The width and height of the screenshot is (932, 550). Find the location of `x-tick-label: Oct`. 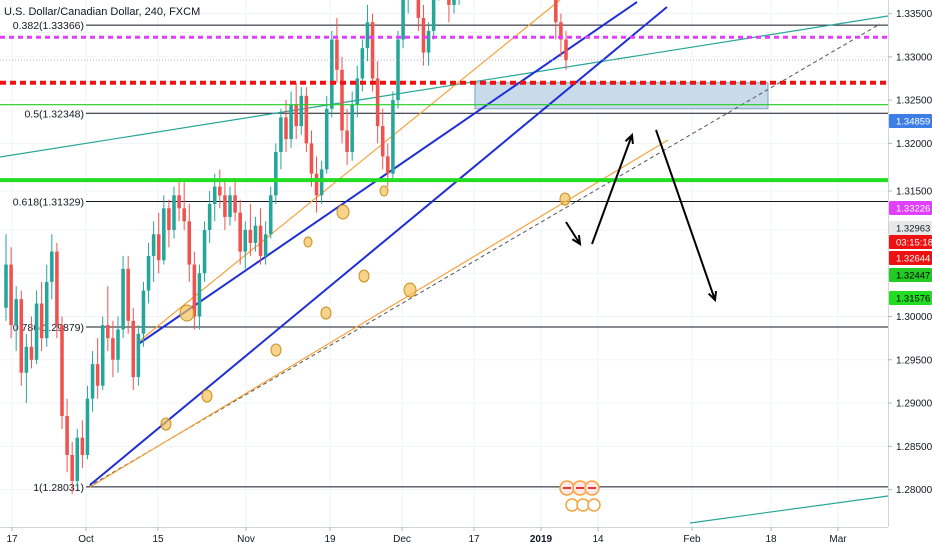

x-tick-label: Oct is located at coordinates (86, 539).